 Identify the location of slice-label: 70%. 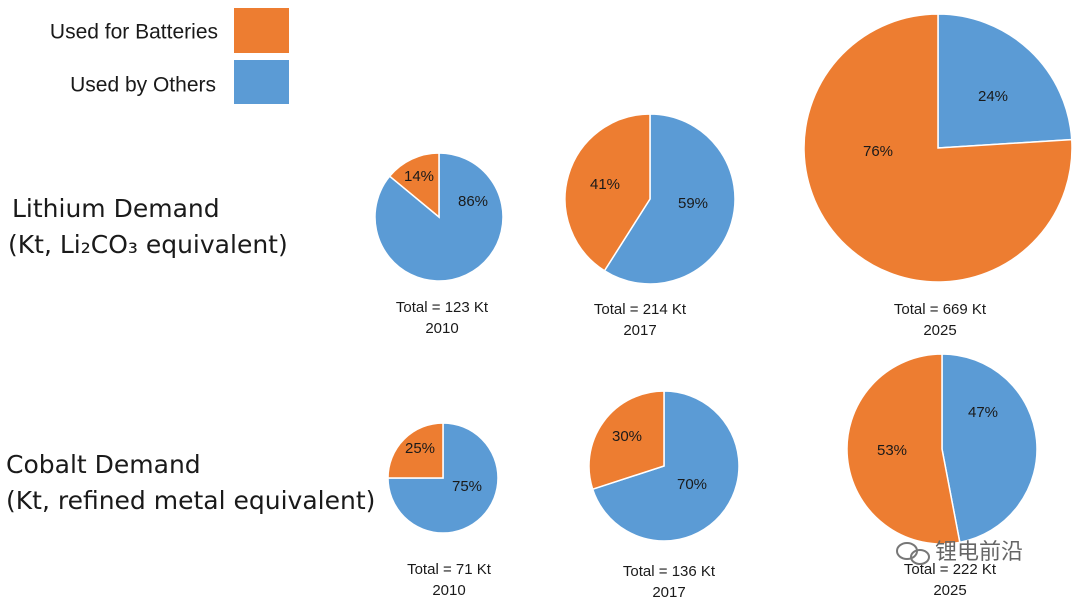
(692, 484).